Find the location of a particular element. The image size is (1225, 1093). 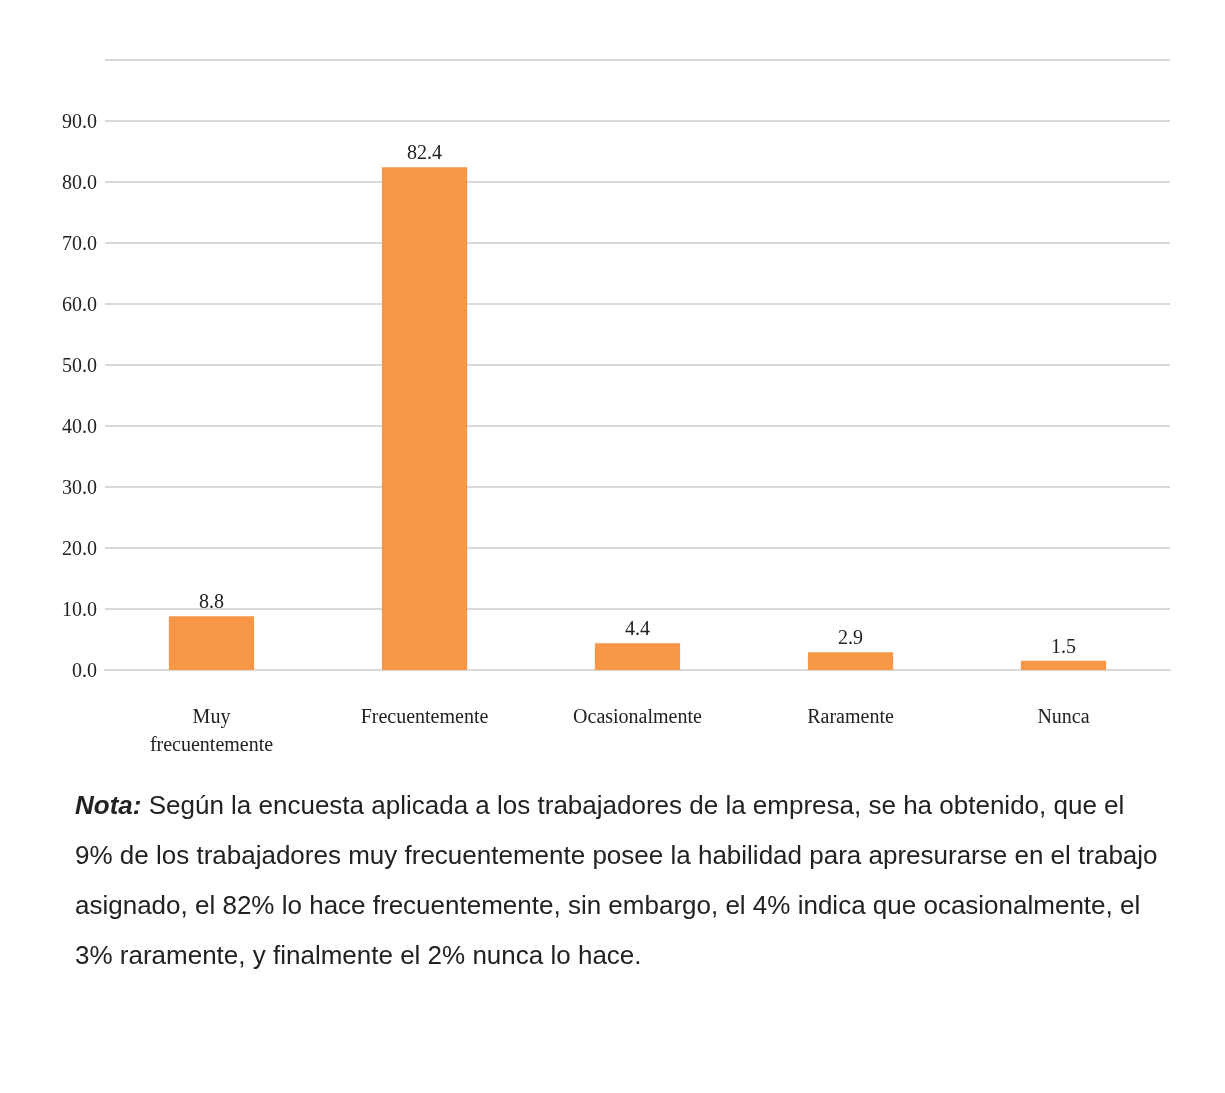

y-tick-label: 60.0 is located at coordinates (79, 304).